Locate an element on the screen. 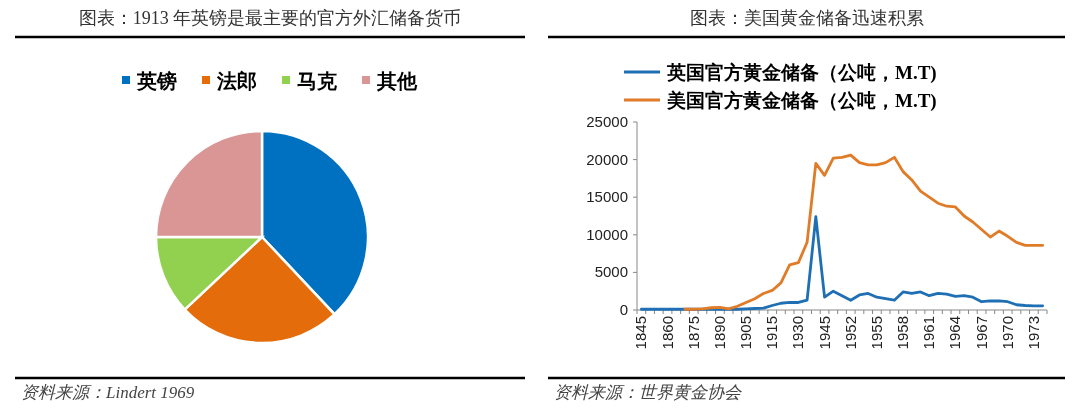 This screenshot has width=1080, height=410. chart-title: 图表：1913 年英镑是最主要的官方外汇储备货币 is located at coordinates (270, 18).